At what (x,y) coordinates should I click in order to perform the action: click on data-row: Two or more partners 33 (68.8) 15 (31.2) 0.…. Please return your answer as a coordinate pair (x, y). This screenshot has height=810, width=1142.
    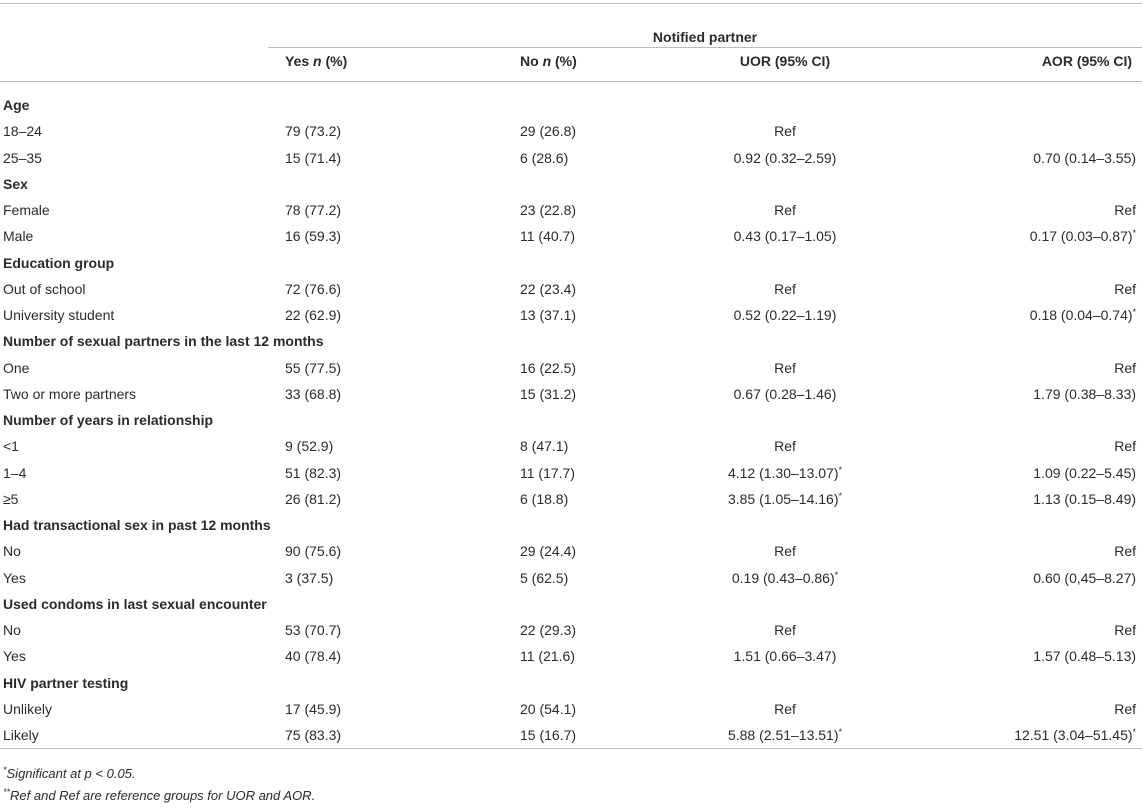
    Looking at the image, I should click on (571, 394).